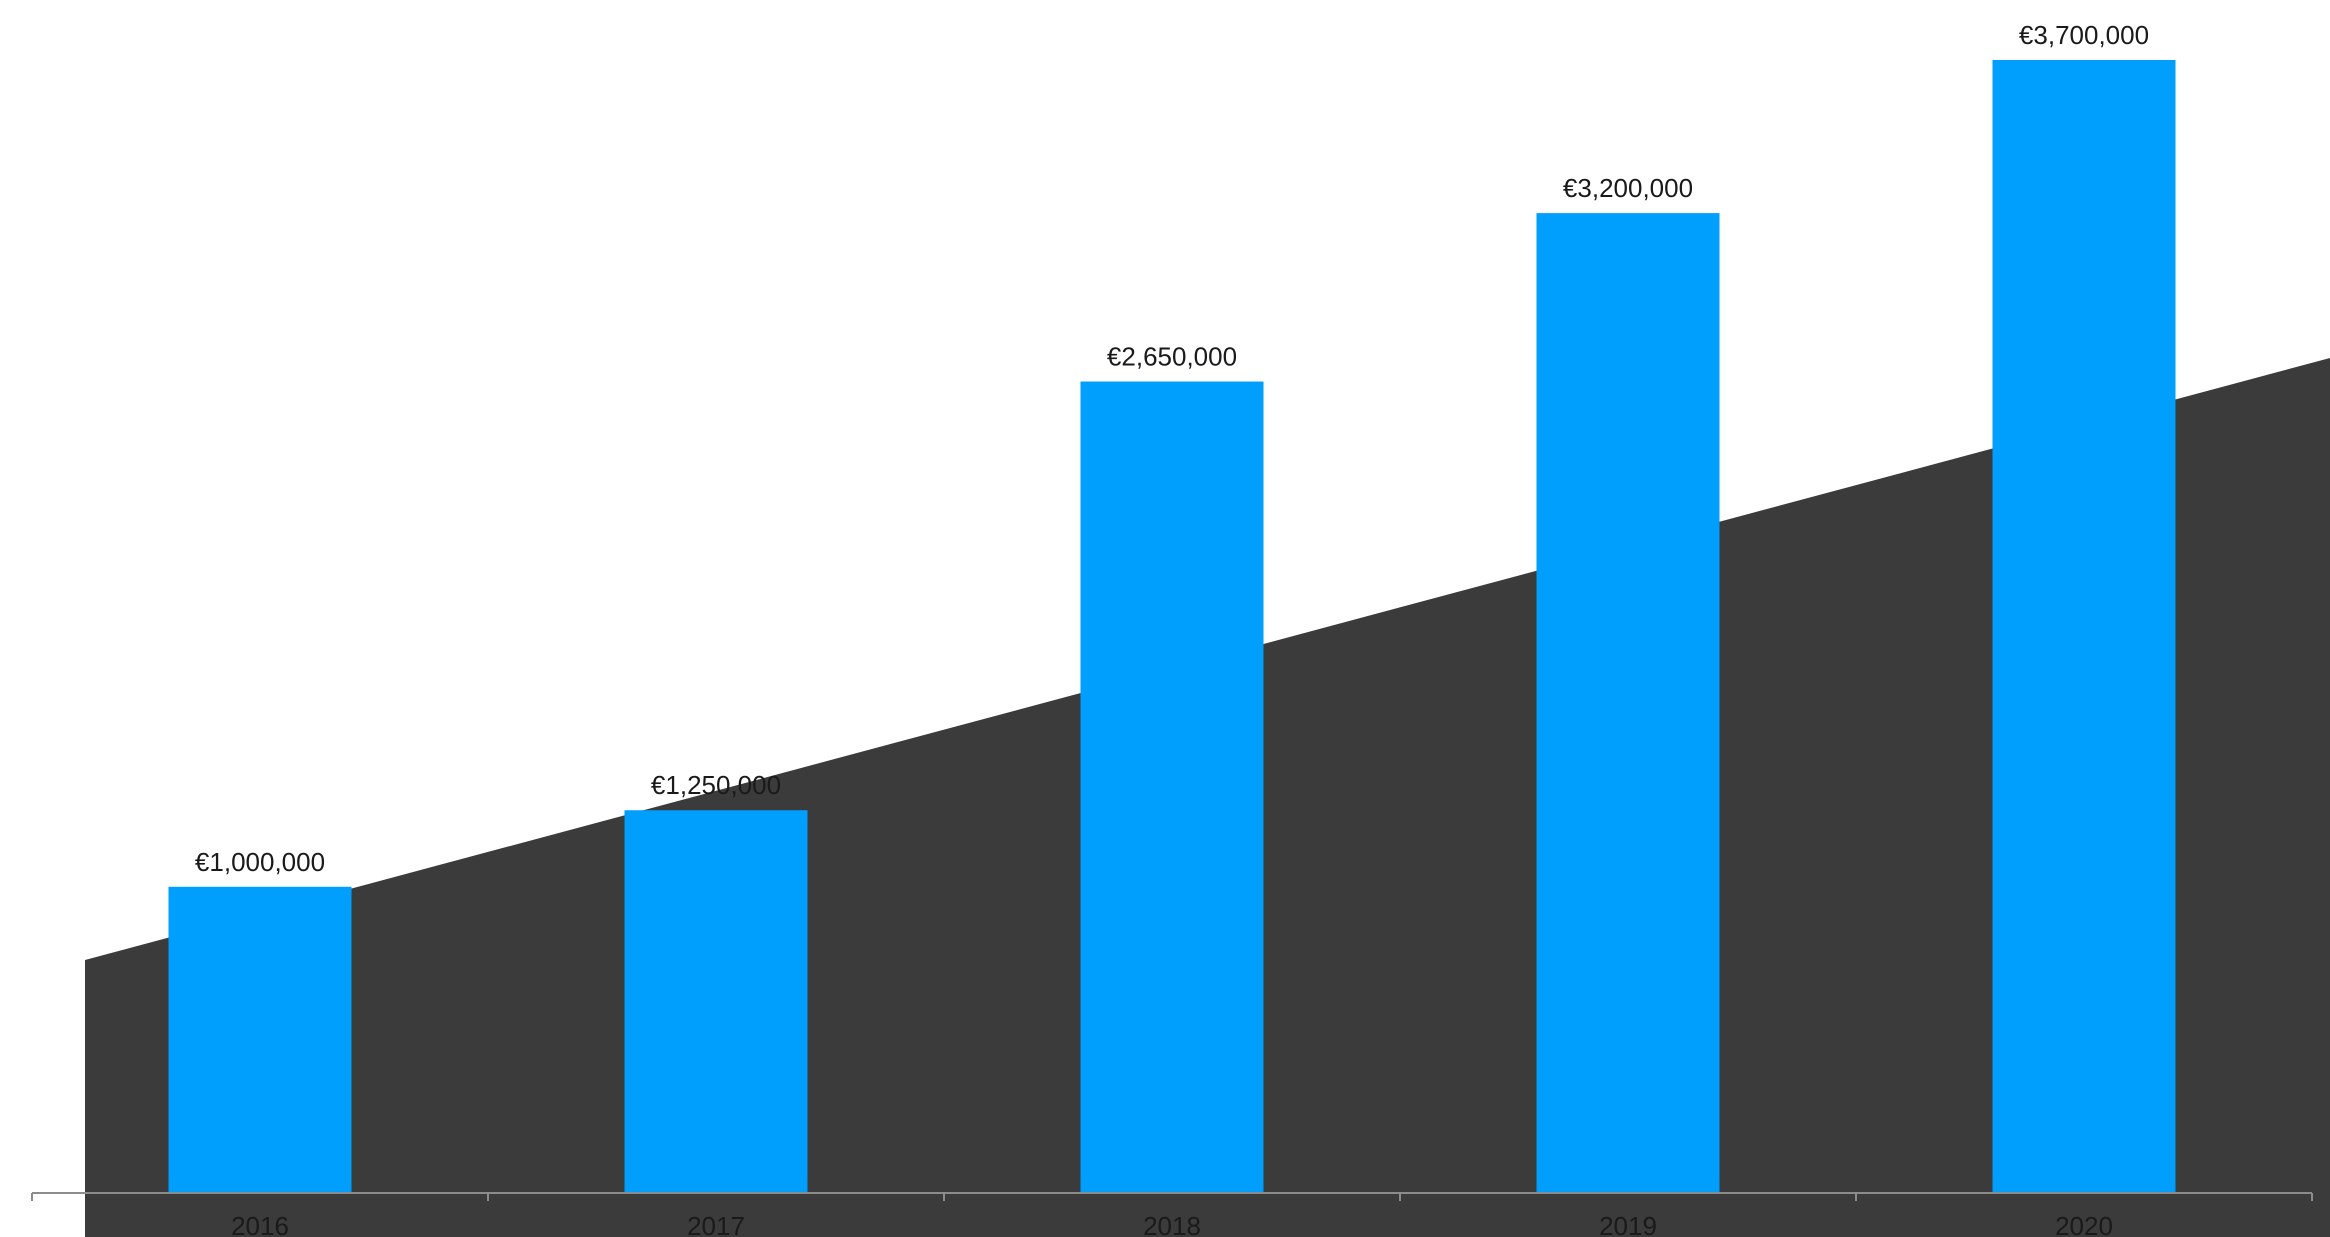  What do you see at coordinates (260, 862) in the screenshot?
I see `data-label-2016: €1,000,000` at bounding box center [260, 862].